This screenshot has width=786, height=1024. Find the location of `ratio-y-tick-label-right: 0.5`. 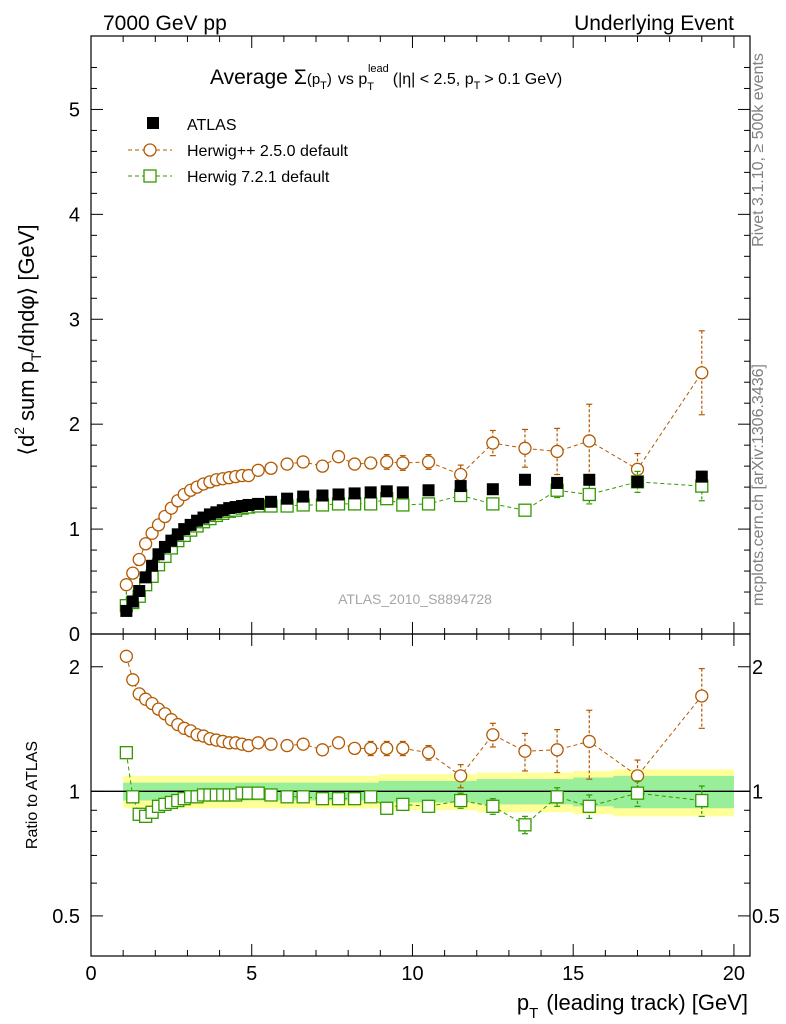

ratio-y-tick-label-right: 0.5 is located at coordinates (766, 917).